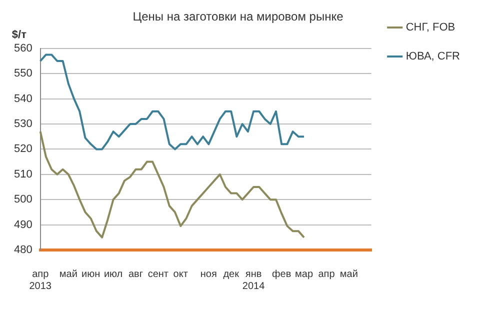  Describe the element at coordinates (23, 124) in the screenshot. I see `y-tick-label: 530` at that location.